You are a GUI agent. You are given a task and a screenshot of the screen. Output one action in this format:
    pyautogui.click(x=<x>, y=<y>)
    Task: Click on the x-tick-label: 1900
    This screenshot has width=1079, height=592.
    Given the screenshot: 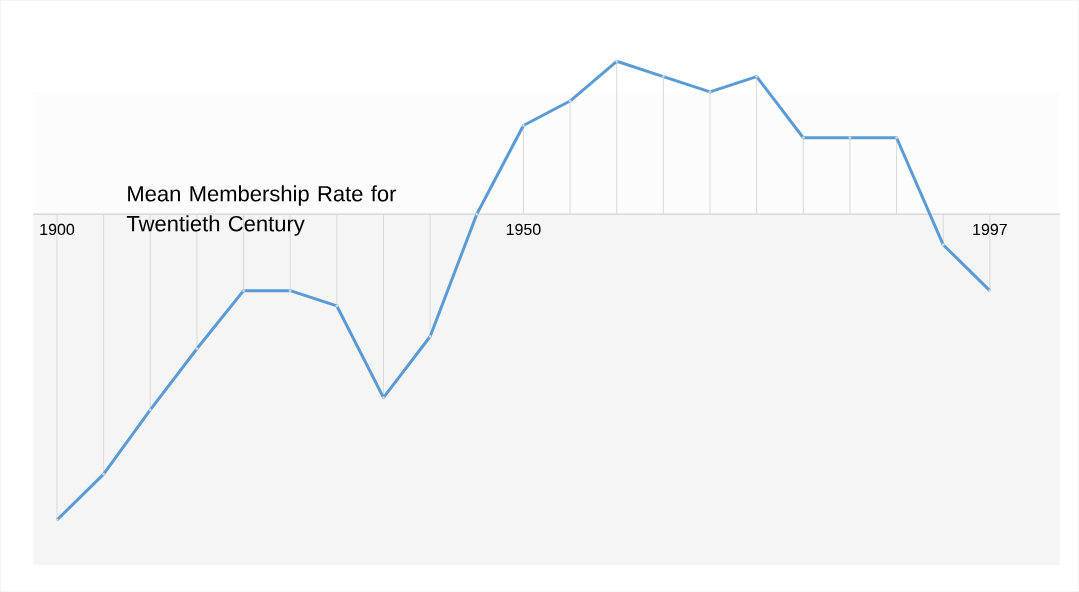 What is the action you would take?
    pyautogui.click(x=57, y=229)
    